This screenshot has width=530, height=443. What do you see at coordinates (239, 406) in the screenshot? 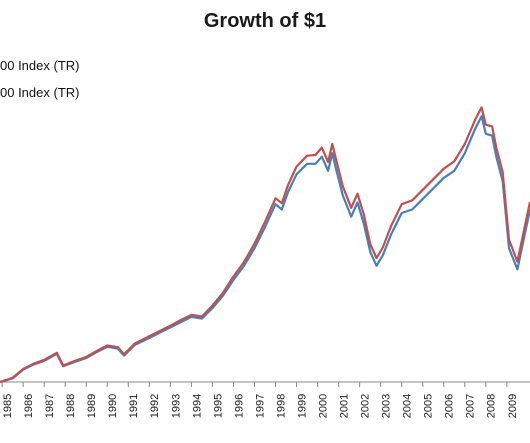
I see `x-tick-label: 1996` at bounding box center [239, 406].